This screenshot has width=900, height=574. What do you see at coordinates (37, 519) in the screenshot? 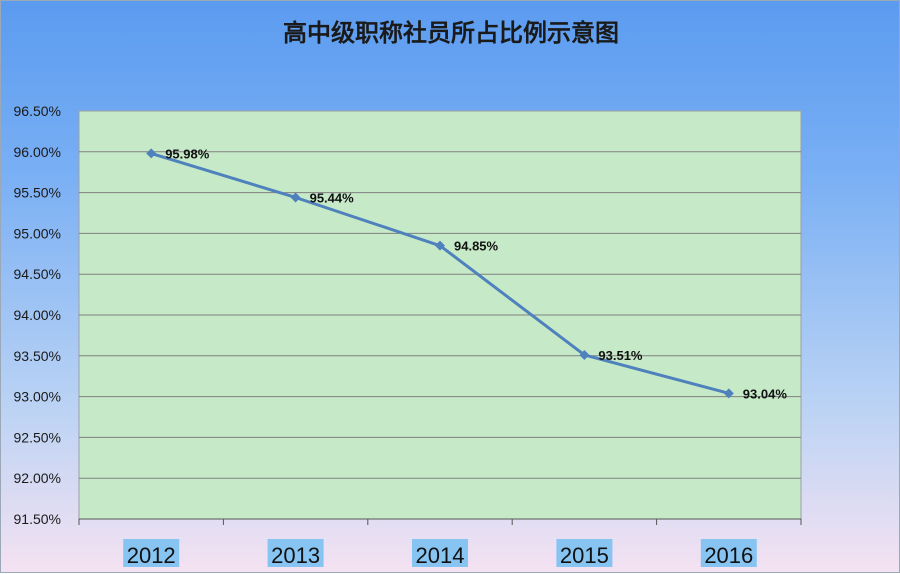
I see `y-tick-label: 91.50%` at bounding box center [37, 519].